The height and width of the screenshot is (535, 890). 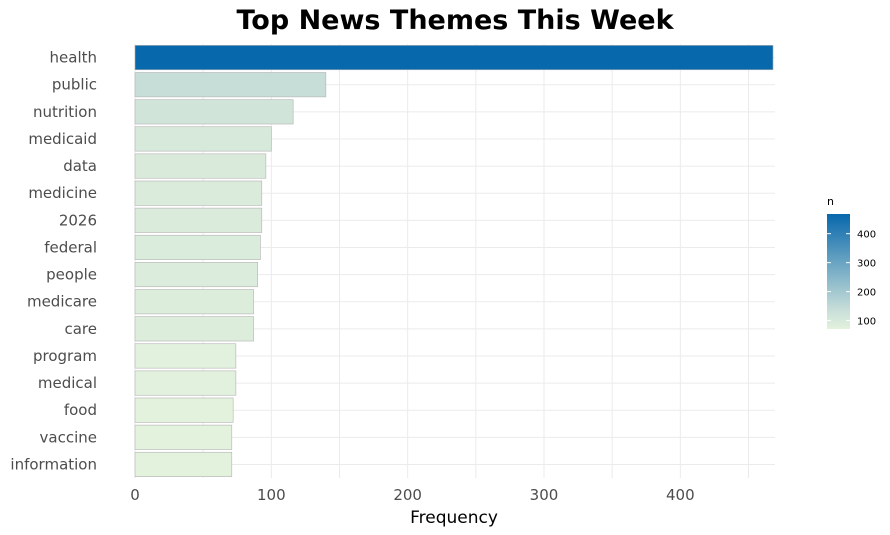 I want to click on x-tick-label: 400, so click(x=680, y=495).